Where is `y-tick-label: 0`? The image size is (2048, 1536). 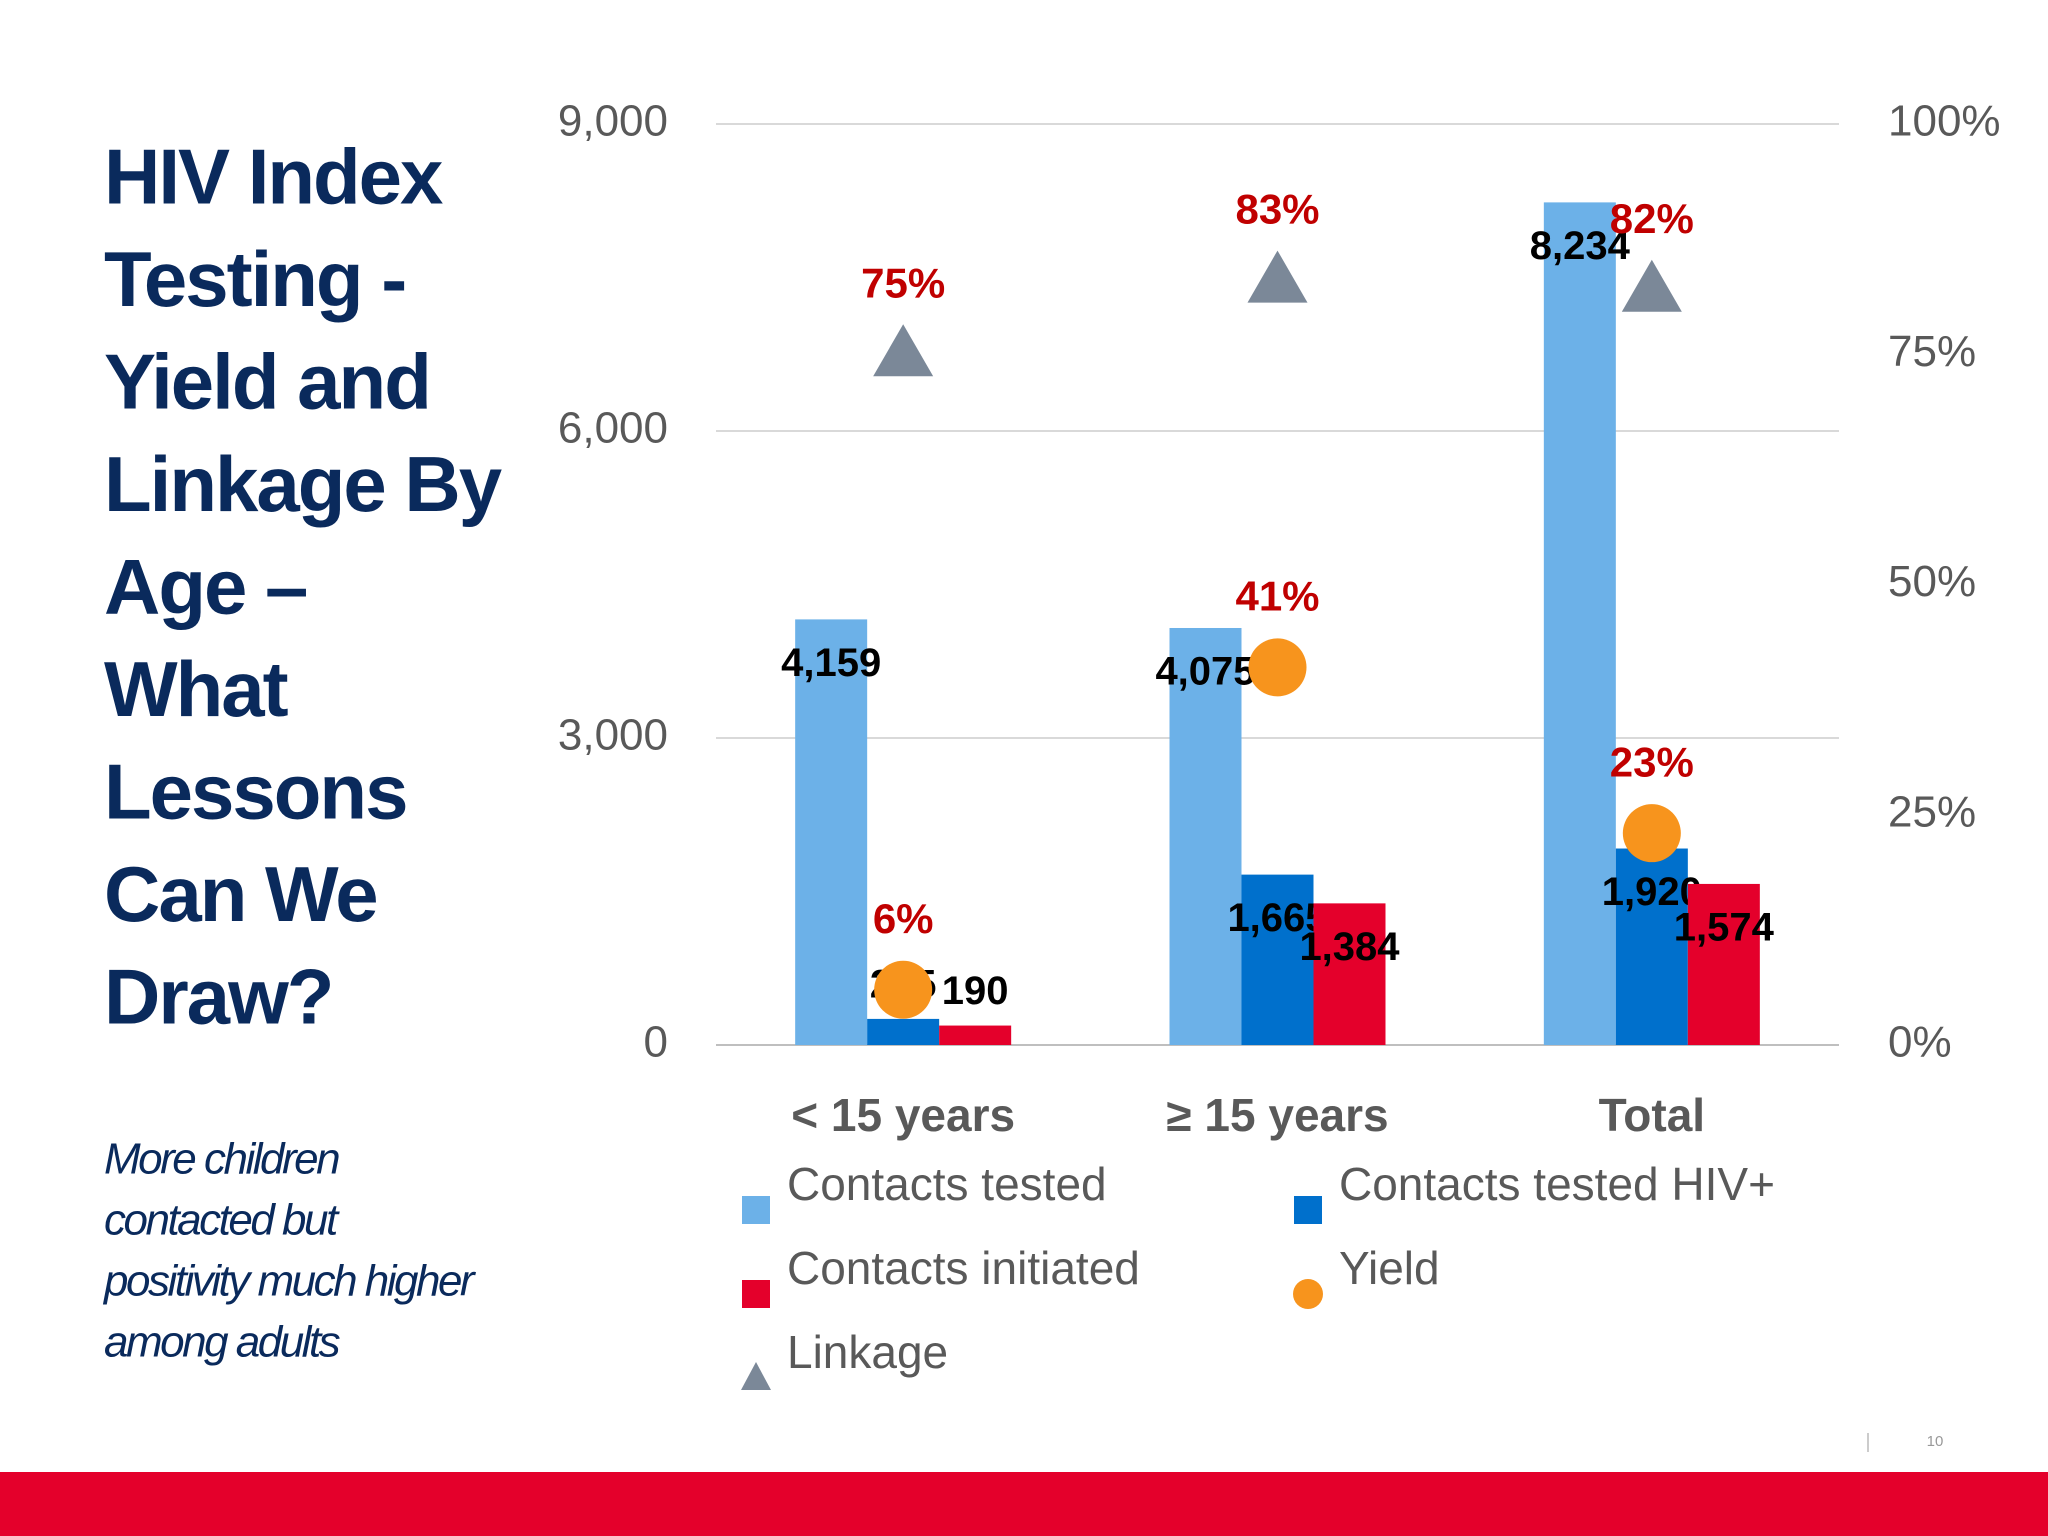
y-tick-label: 0 is located at coordinates (656, 1042).